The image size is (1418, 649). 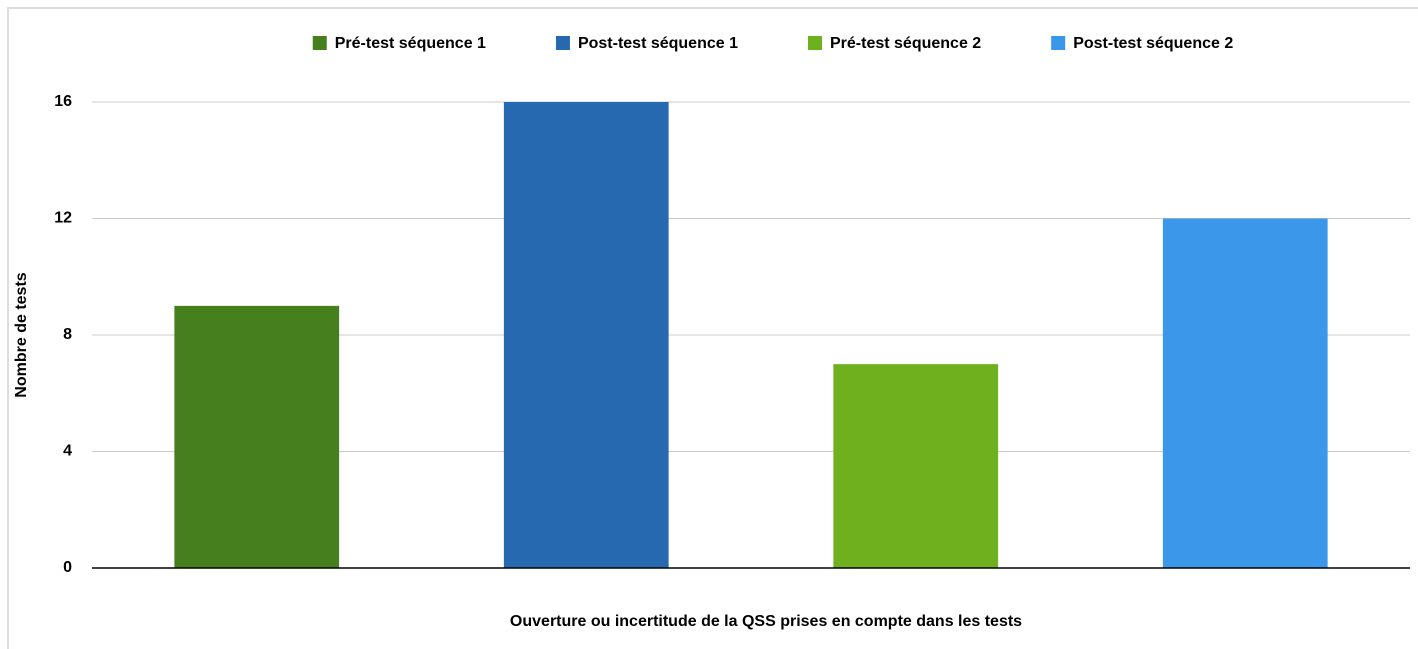 What do you see at coordinates (63, 101) in the screenshot?
I see `y-tick-label: 16` at bounding box center [63, 101].